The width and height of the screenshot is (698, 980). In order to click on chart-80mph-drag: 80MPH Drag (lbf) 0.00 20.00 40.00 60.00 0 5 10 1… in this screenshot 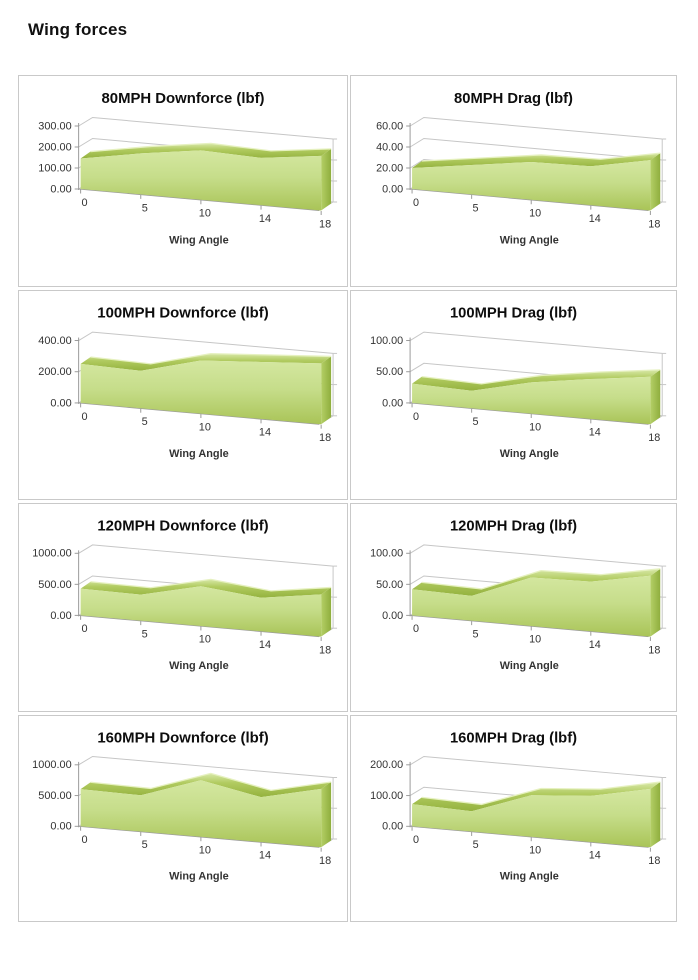, I will do `click(513, 181)`.